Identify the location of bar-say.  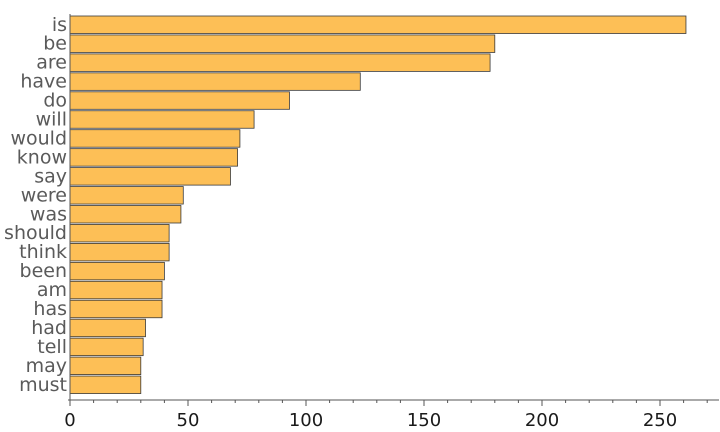
(150, 176).